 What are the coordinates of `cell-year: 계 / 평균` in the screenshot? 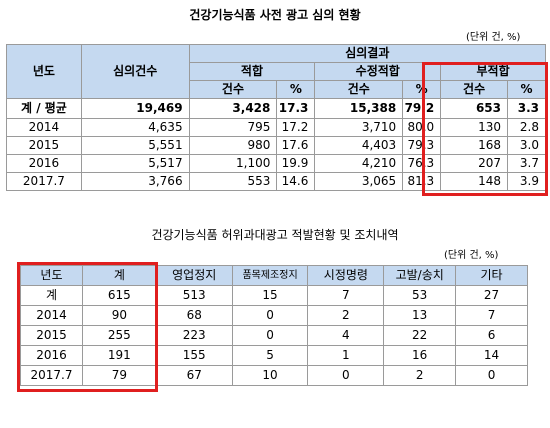 It's located at (44, 108).